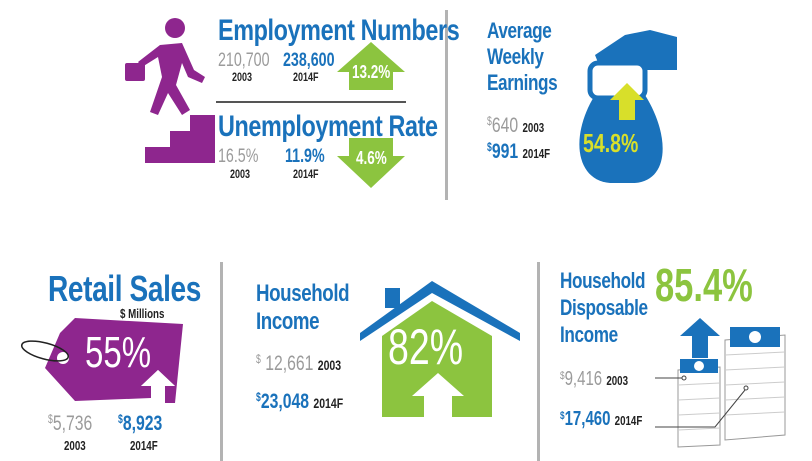  I want to click on unemployment-title: Unemployment Rate, so click(328, 126).